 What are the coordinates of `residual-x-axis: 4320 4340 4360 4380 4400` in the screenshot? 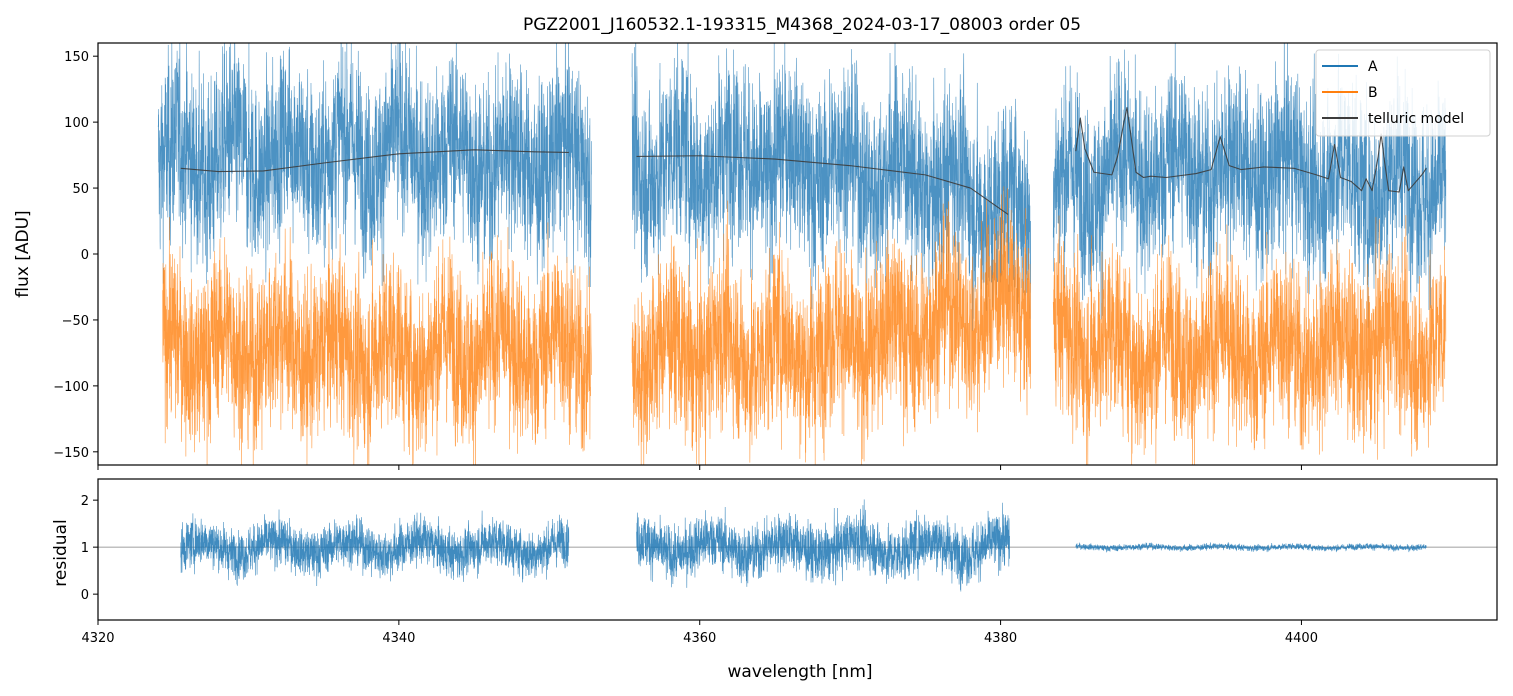 It's located at (699, 633).